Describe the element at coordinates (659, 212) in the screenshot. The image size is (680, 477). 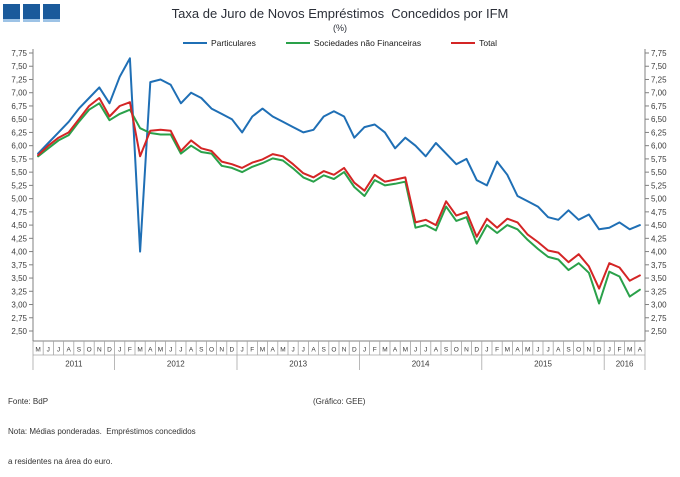
I see `y-axis-label-right: 4,75` at that location.